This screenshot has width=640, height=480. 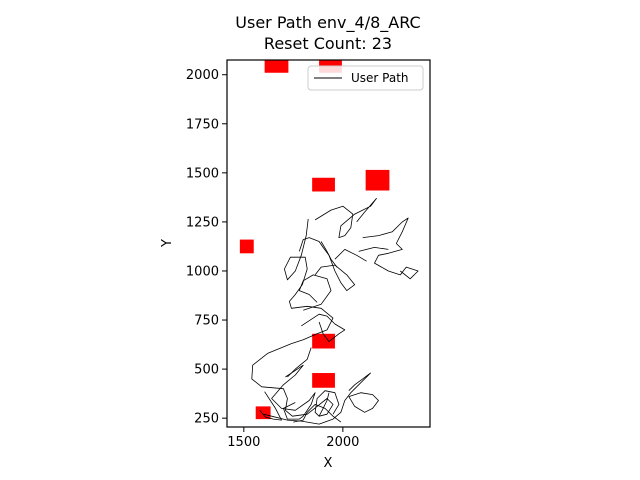 I want to click on legend-label-user-path: User Path, so click(x=380, y=78).